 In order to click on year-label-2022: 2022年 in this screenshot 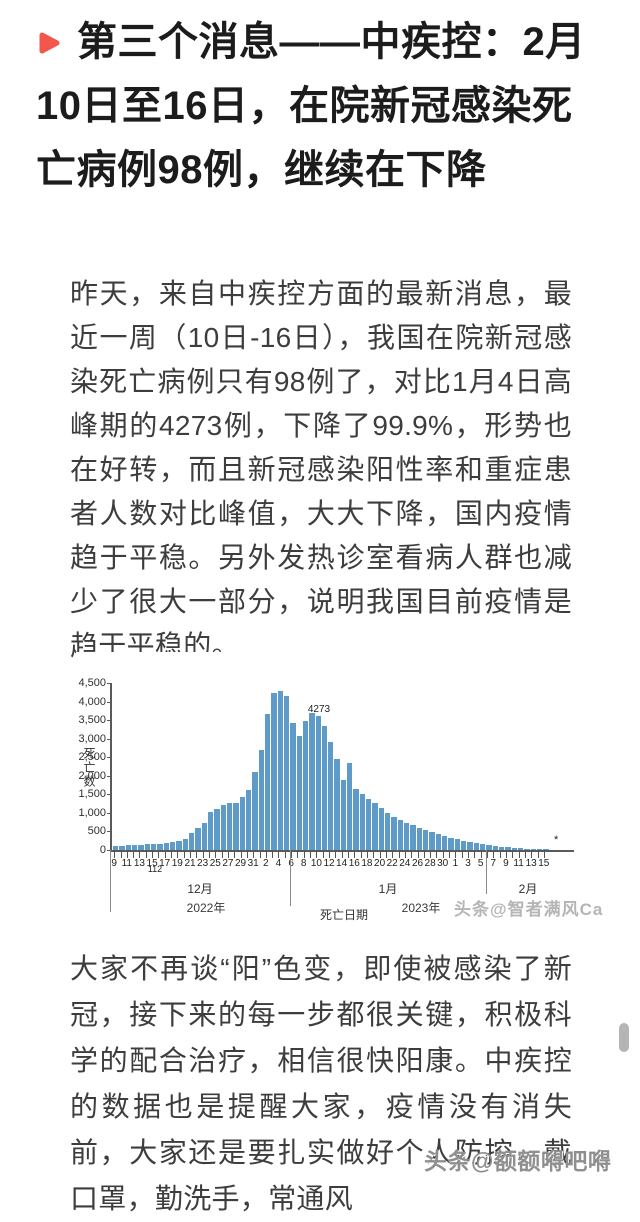, I will do `click(206, 908)`.